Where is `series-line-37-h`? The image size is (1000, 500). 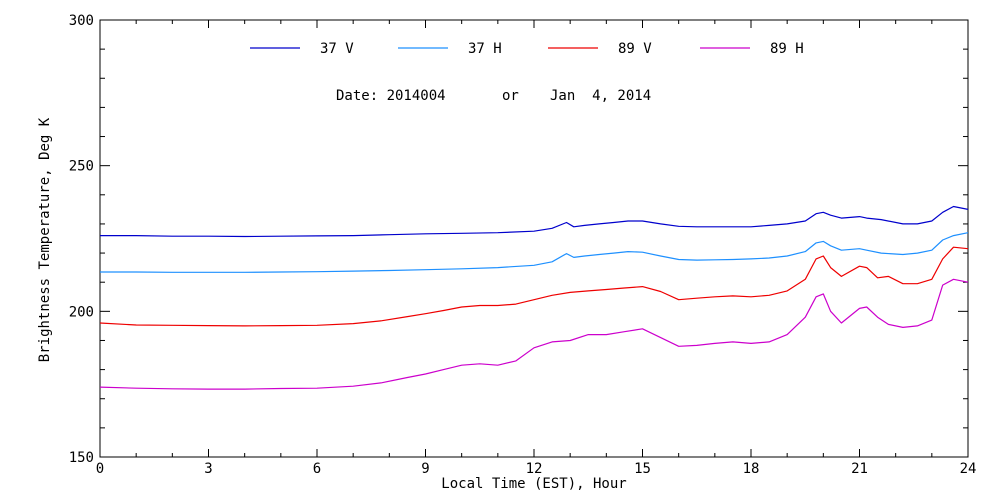 series-line-37-h is located at coordinates (534, 252).